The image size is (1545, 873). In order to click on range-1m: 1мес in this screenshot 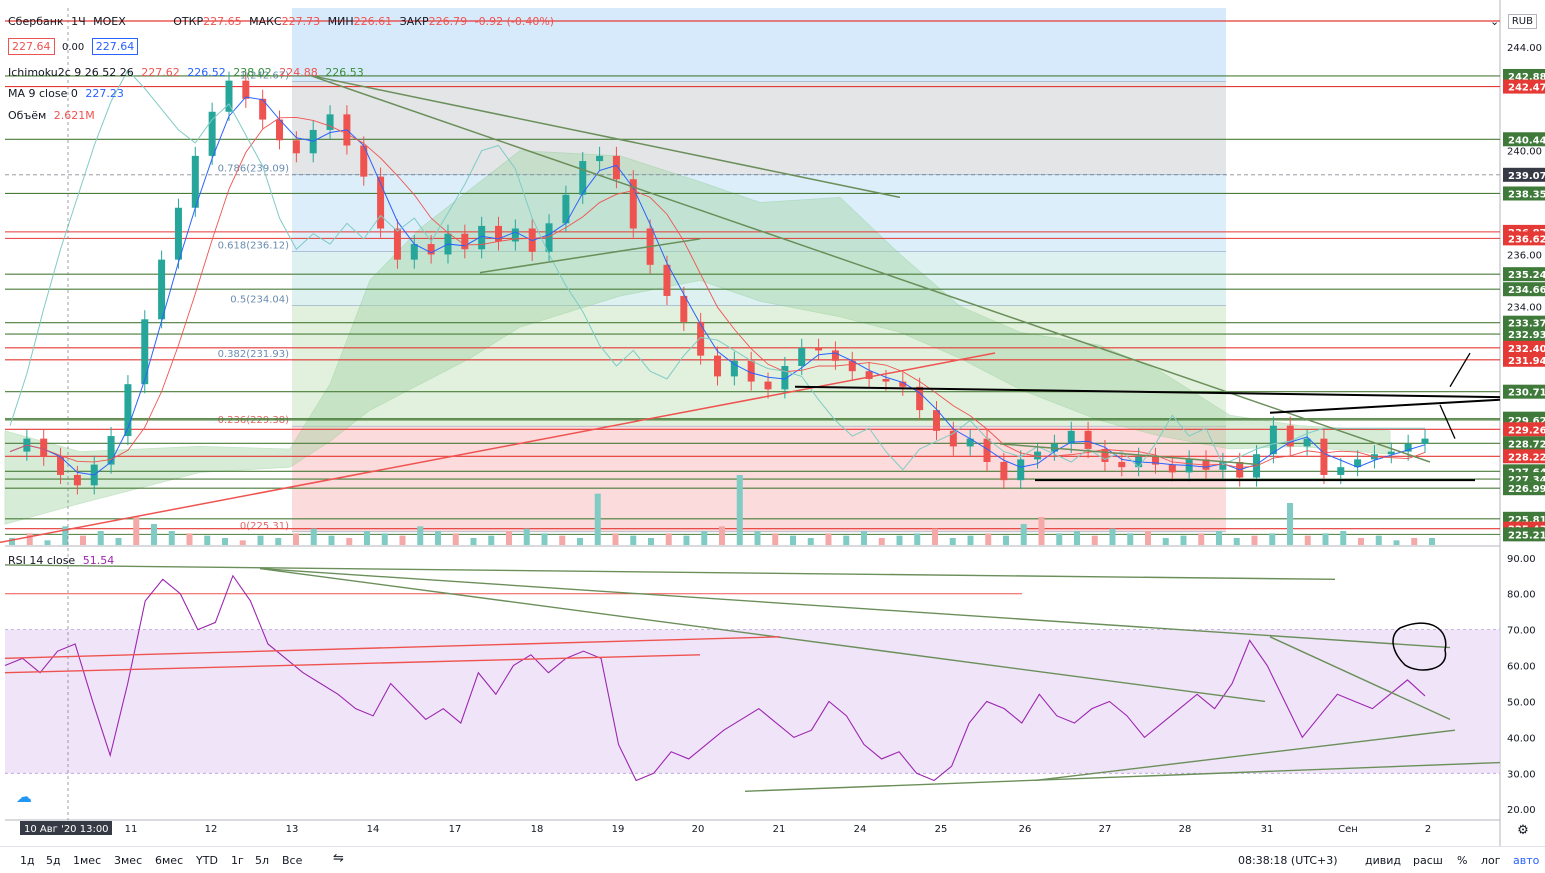, I will do `click(87, 860)`.